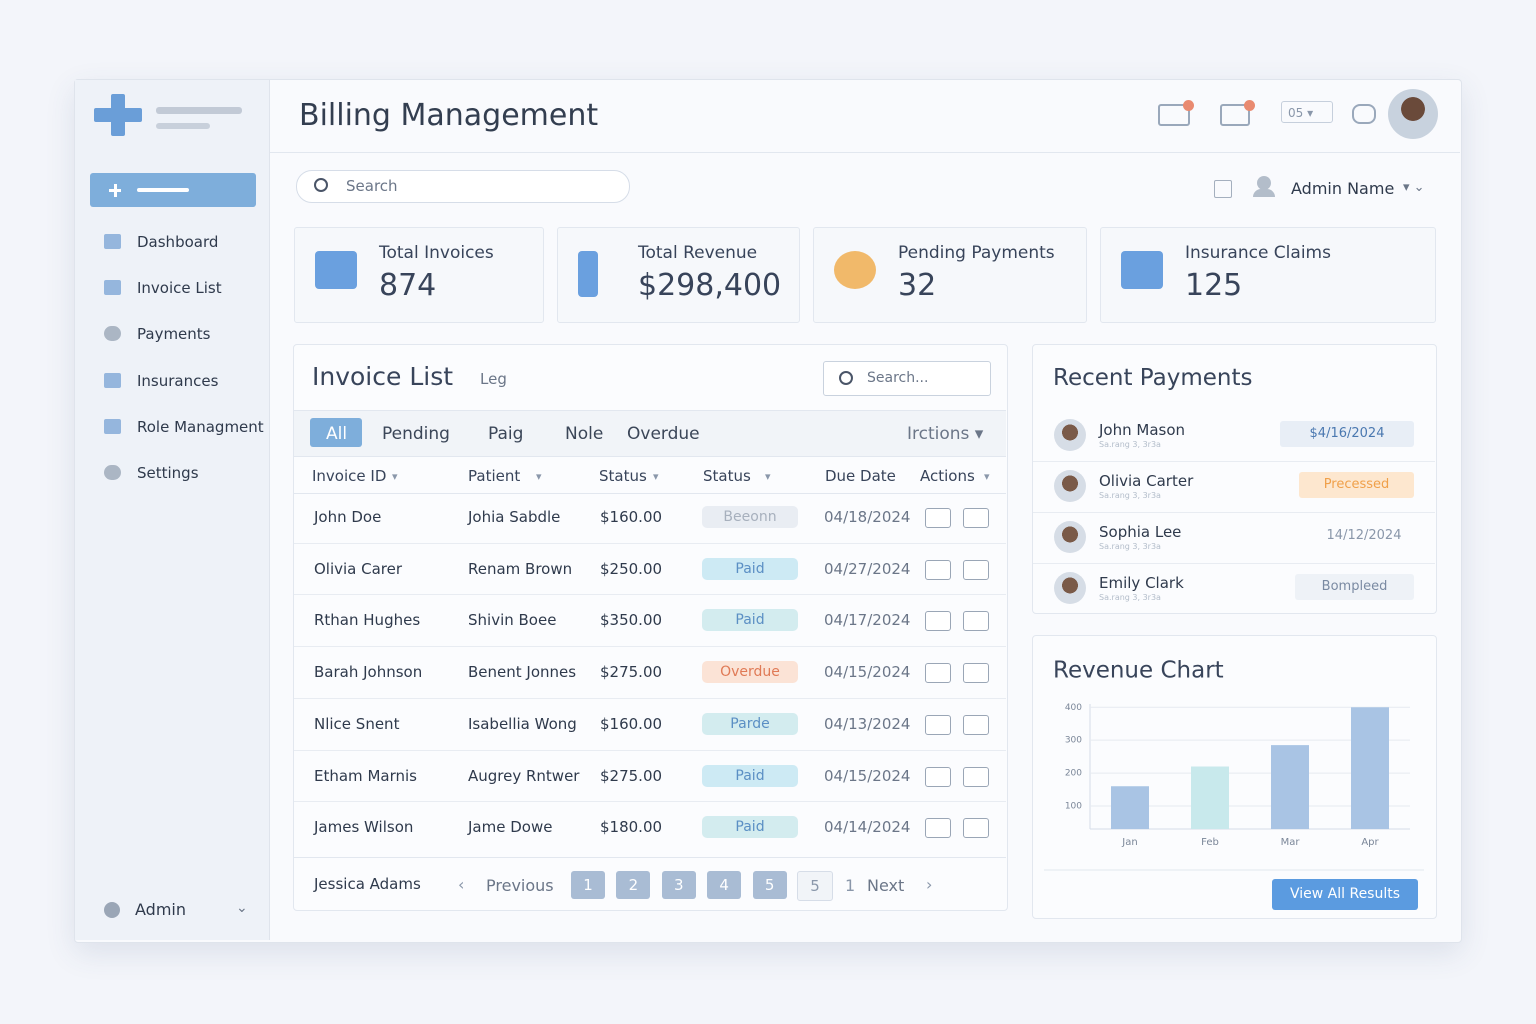 The width and height of the screenshot is (1536, 1024). Describe the element at coordinates (174, 334) in the screenshot. I see `nav-item: Payments` at that location.